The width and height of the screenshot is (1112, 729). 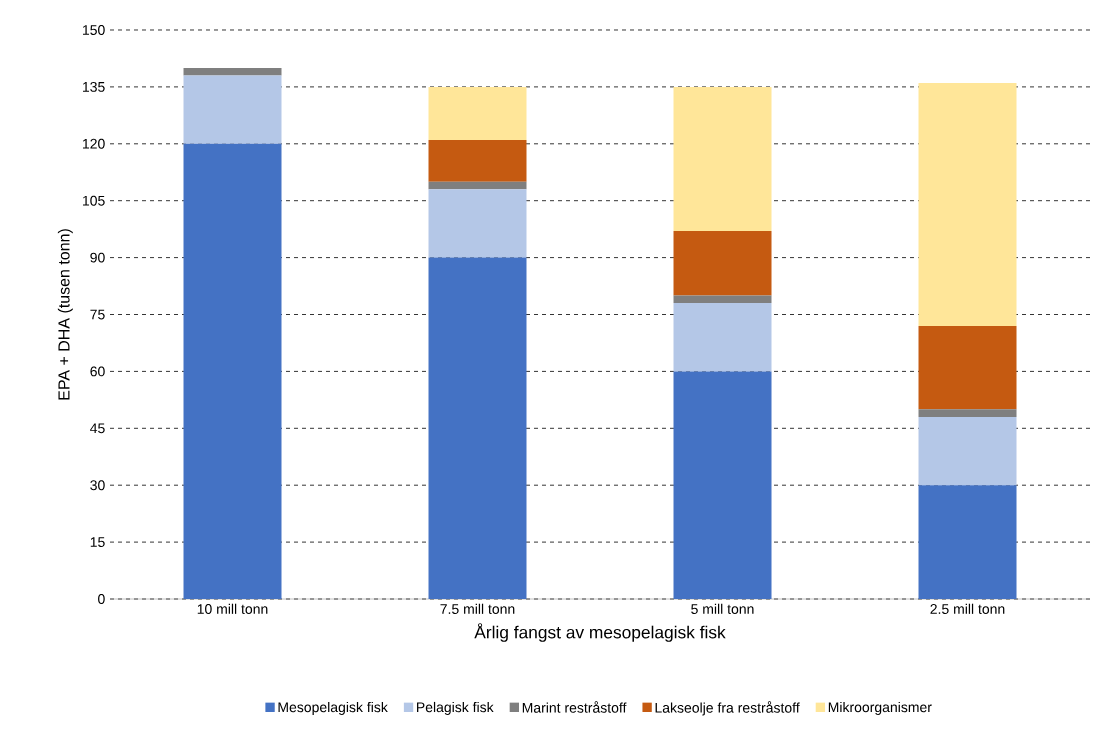 What do you see at coordinates (722, 608) in the screenshot?
I see `x-tick-label: 5 mill tonn` at bounding box center [722, 608].